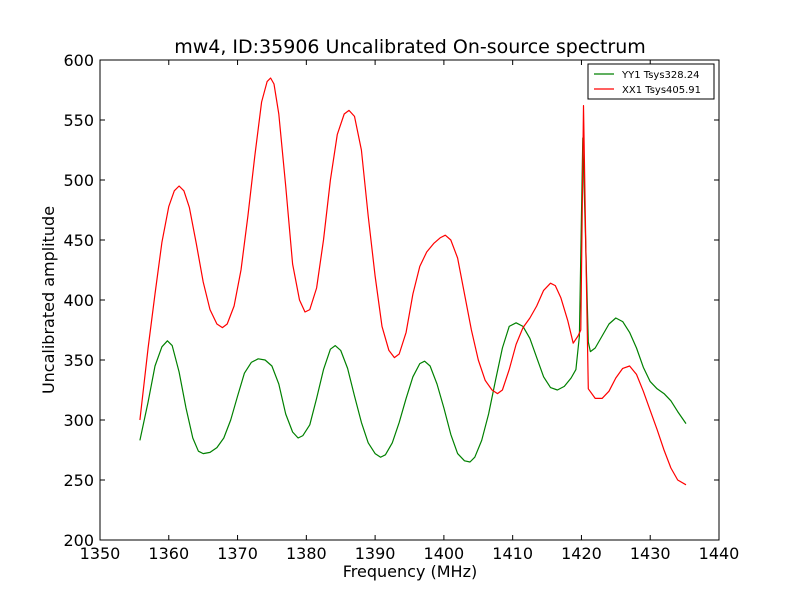 This screenshot has width=800, height=600. I want to click on y-tick-label: 400, so click(78, 300).